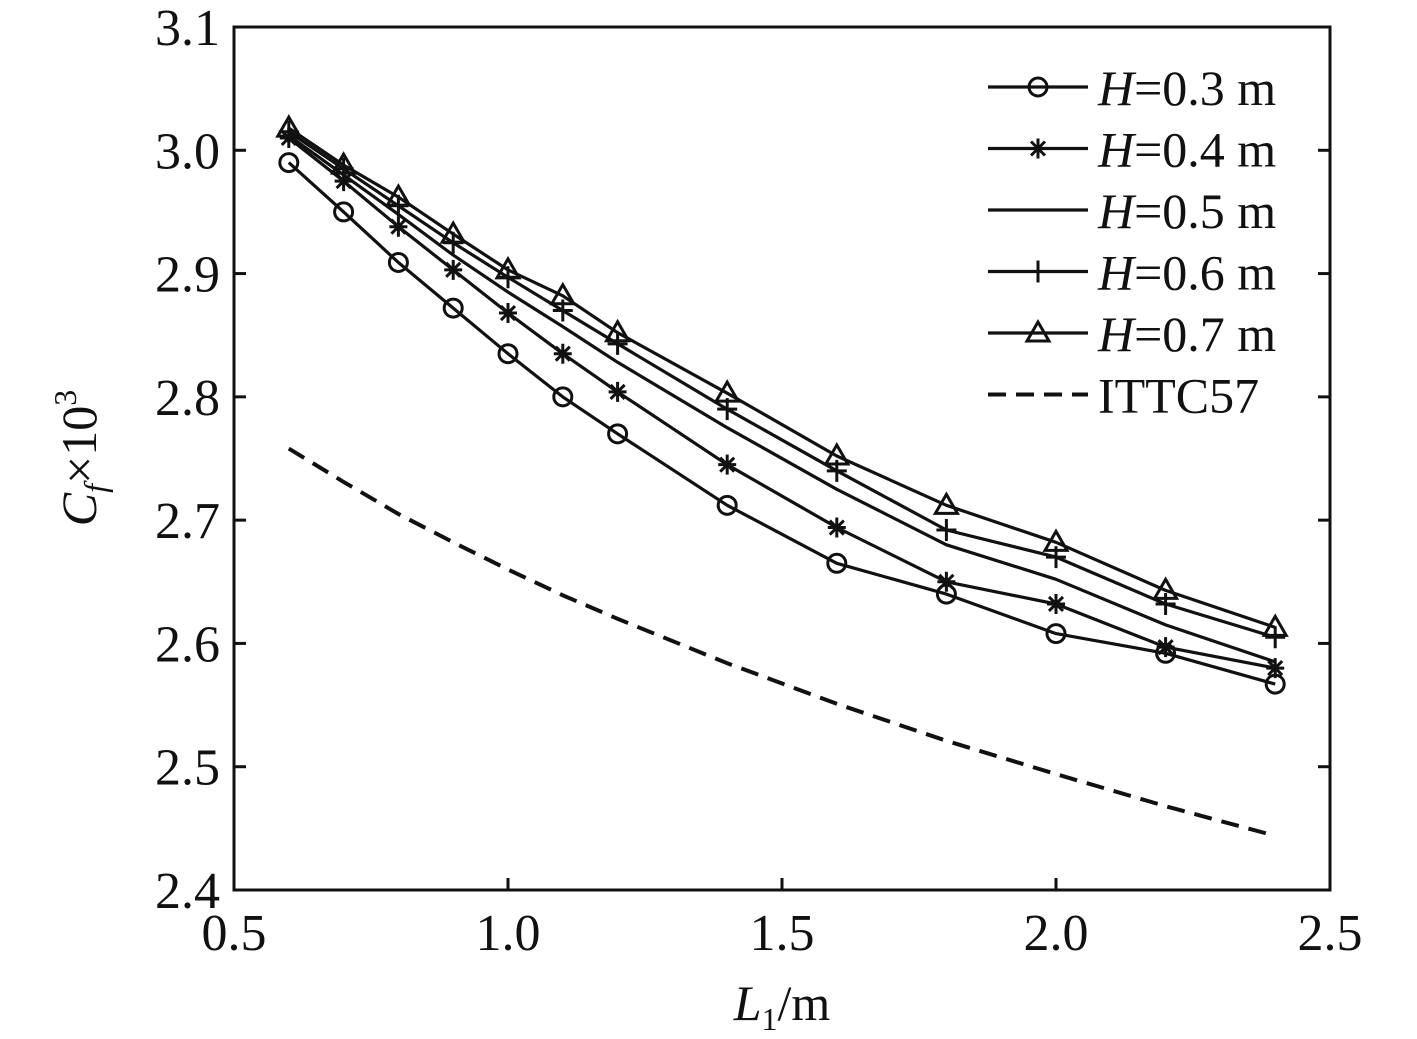 This screenshot has height=1039, width=1417. I want to click on legend-label: H=0.4 m, so click(1186, 150).